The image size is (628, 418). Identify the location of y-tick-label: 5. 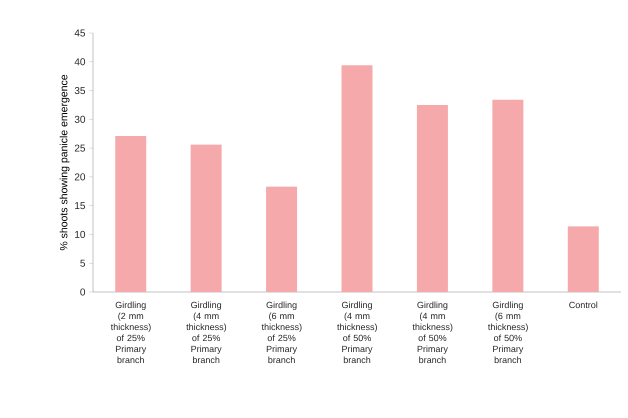
(83, 263).